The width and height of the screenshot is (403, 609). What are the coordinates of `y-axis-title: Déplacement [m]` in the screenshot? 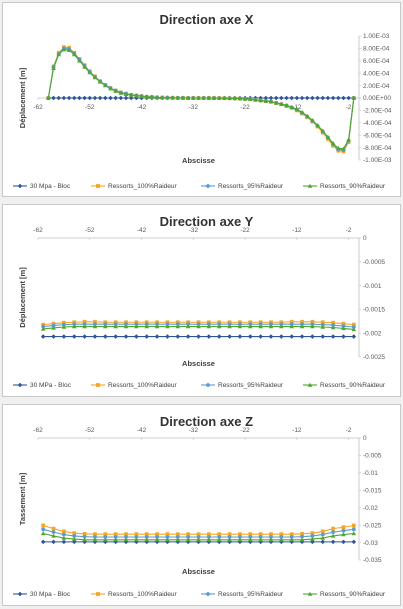 It's located at (22, 97).